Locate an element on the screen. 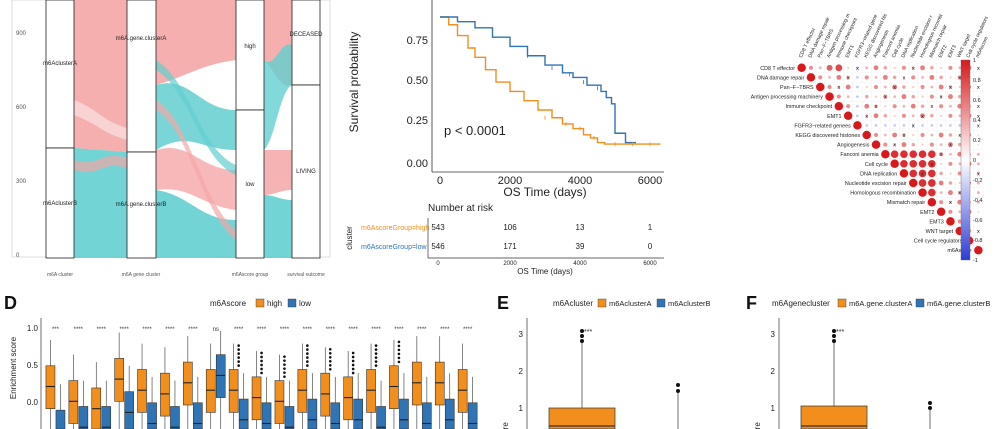  corr-colorbar-tick: -1 is located at coordinates (975, 261).